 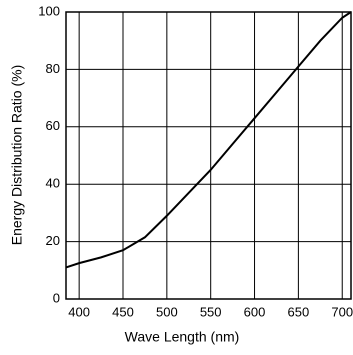 What do you see at coordinates (56, 297) in the screenshot?
I see `y-tick-label: 0` at bounding box center [56, 297].